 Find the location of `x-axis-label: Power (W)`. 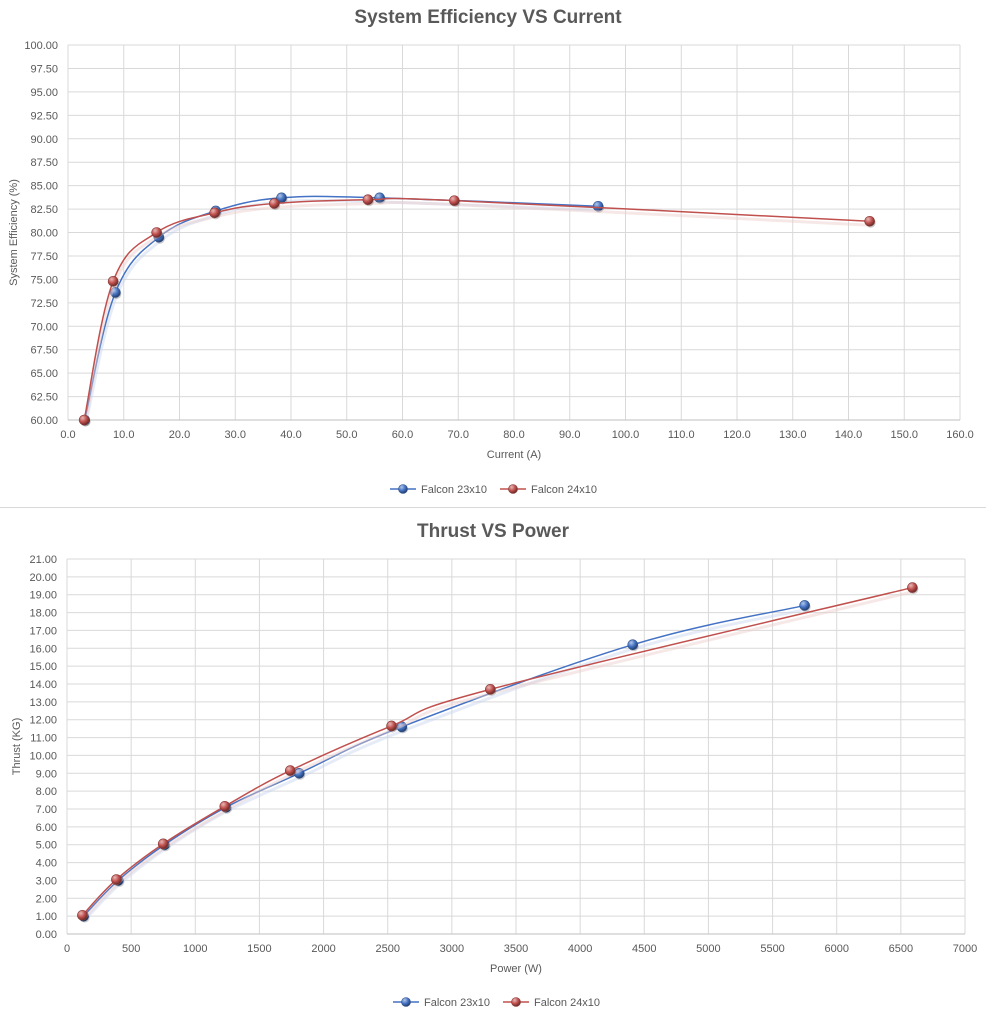

x-axis-label: Power (W) is located at coordinates (516, 969).